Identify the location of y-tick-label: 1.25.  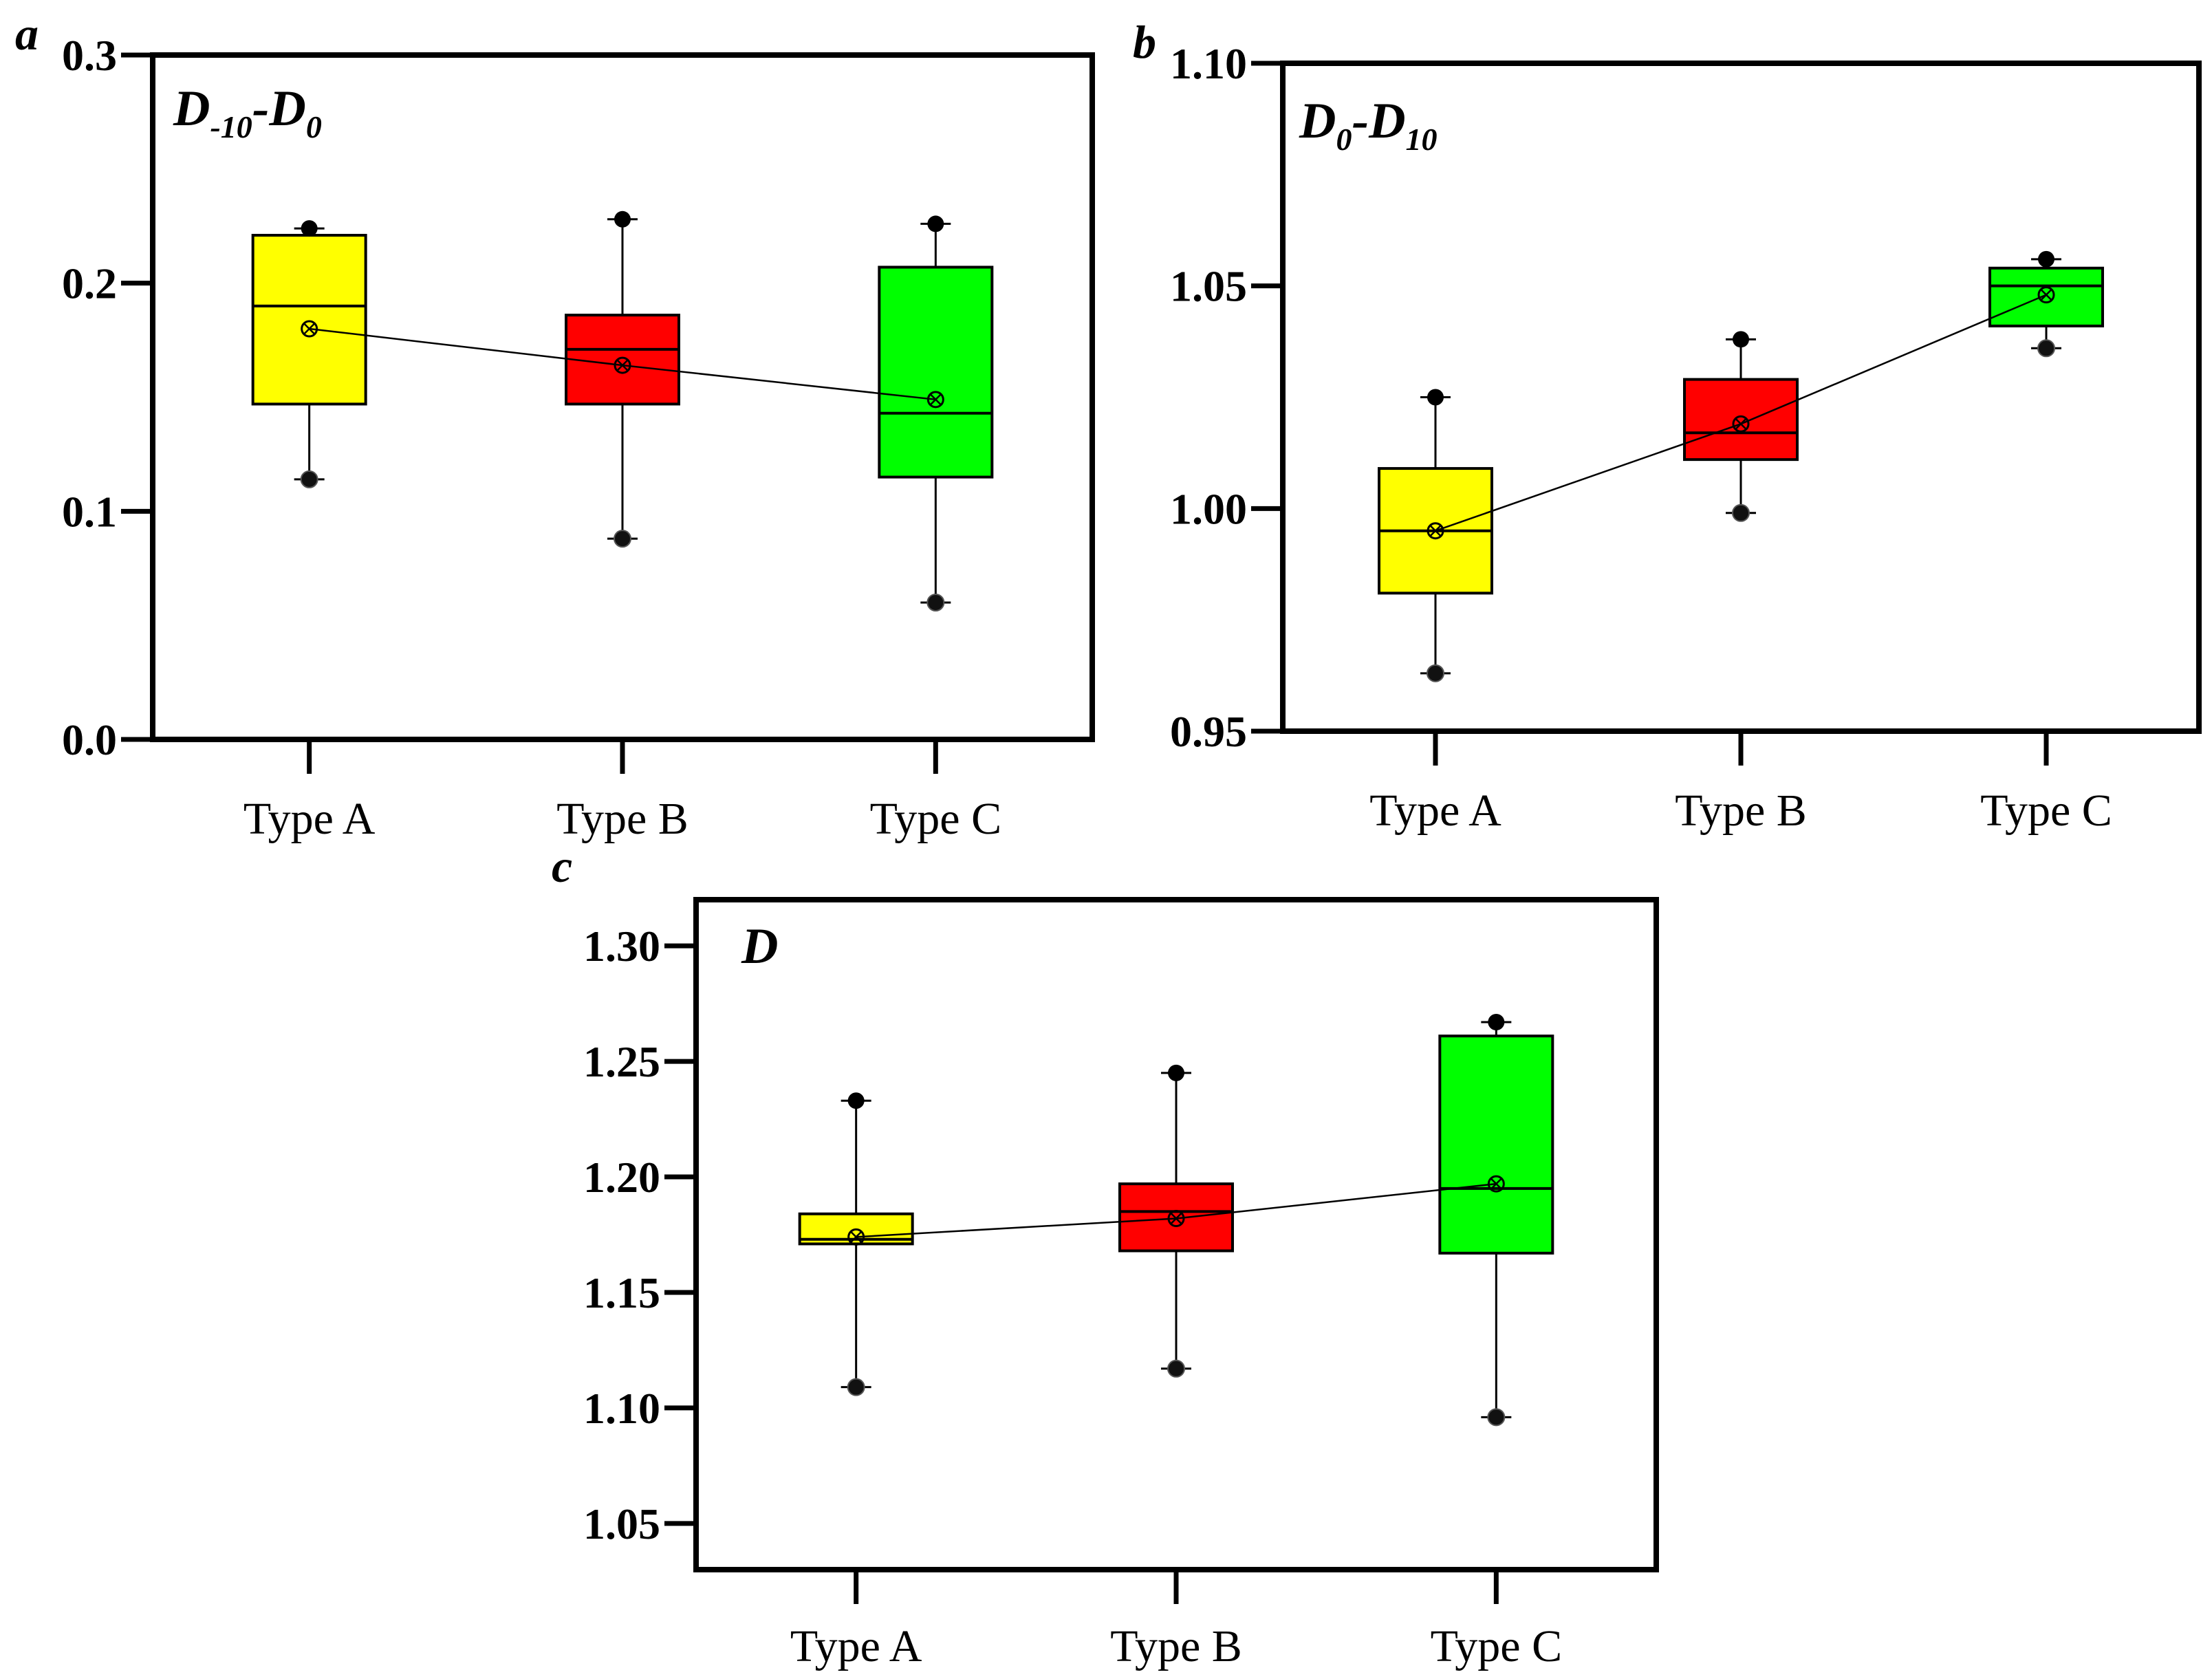
(621, 1061).